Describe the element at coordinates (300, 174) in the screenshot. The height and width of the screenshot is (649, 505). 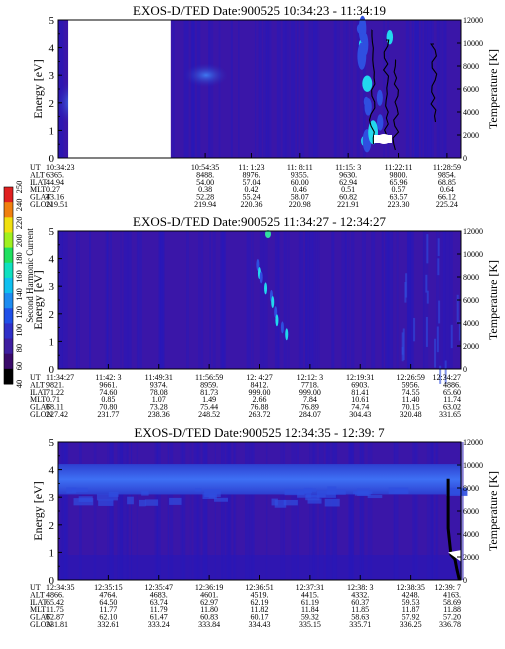
I see `table-cell: 9355.` at that location.